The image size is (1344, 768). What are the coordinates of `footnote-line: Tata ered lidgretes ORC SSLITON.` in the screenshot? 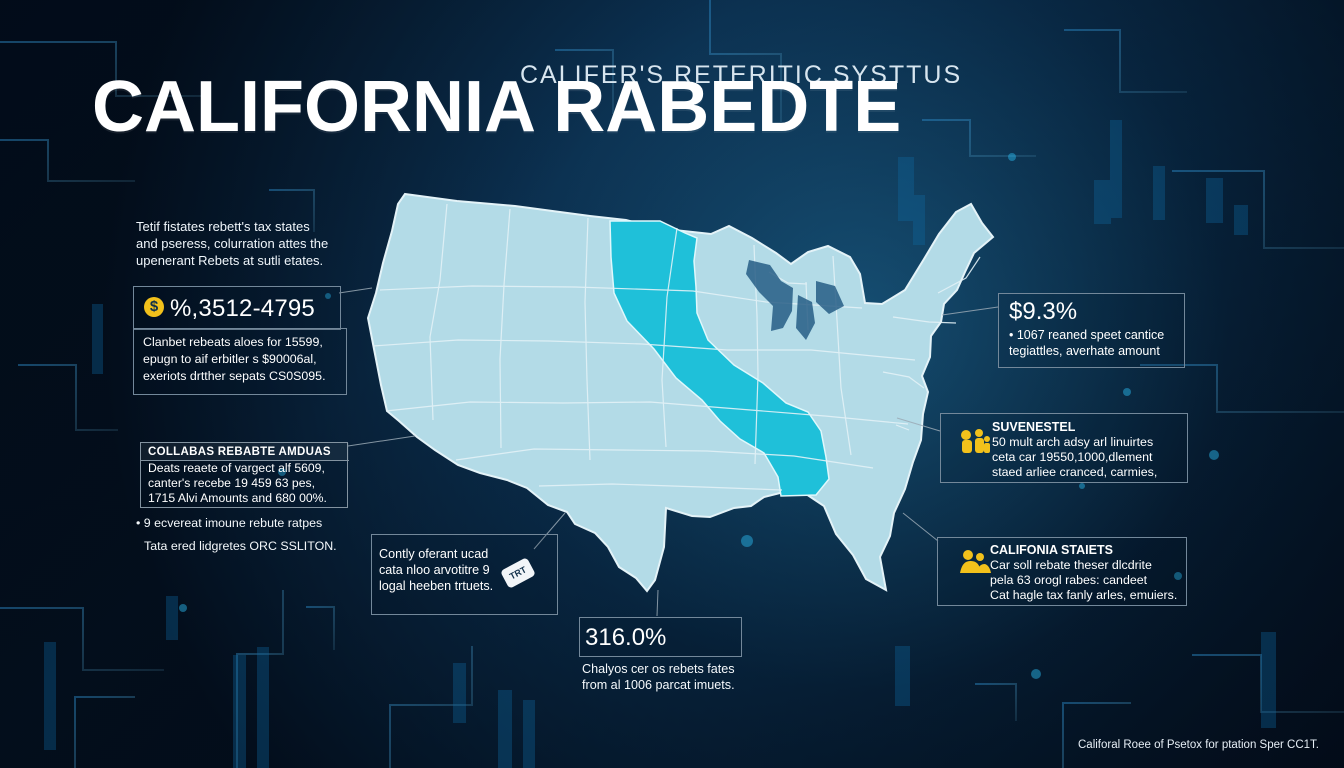 It's located at (240, 546).